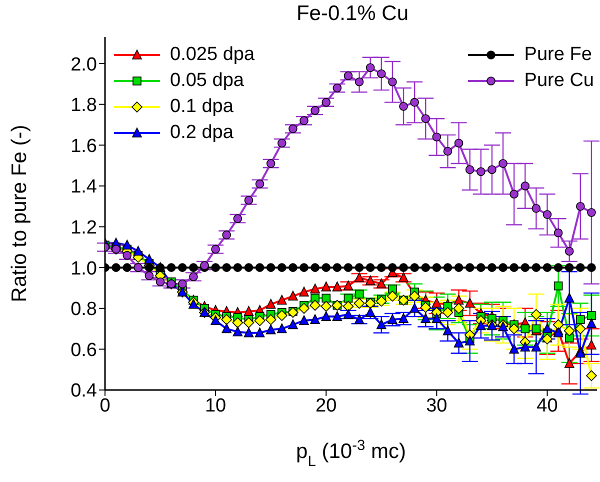 The width and height of the screenshot is (600, 482). What do you see at coordinates (83, 146) in the screenshot?
I see `y-tick-label: 1.6` at bounding box center [83, 146].